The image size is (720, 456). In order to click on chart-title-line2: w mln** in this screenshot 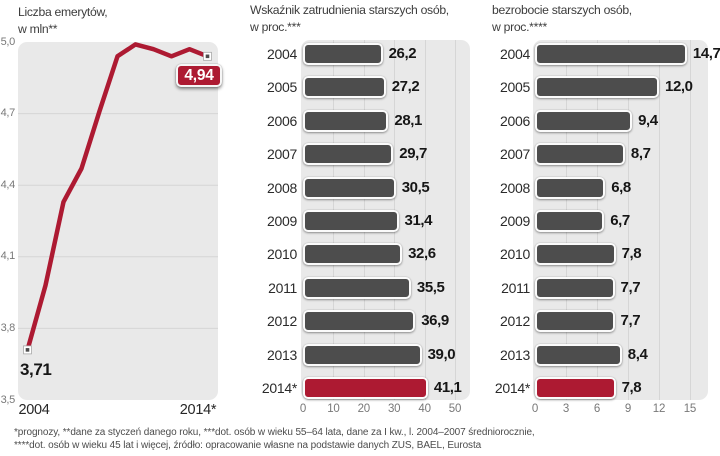, I will do `click(38, 28)`.